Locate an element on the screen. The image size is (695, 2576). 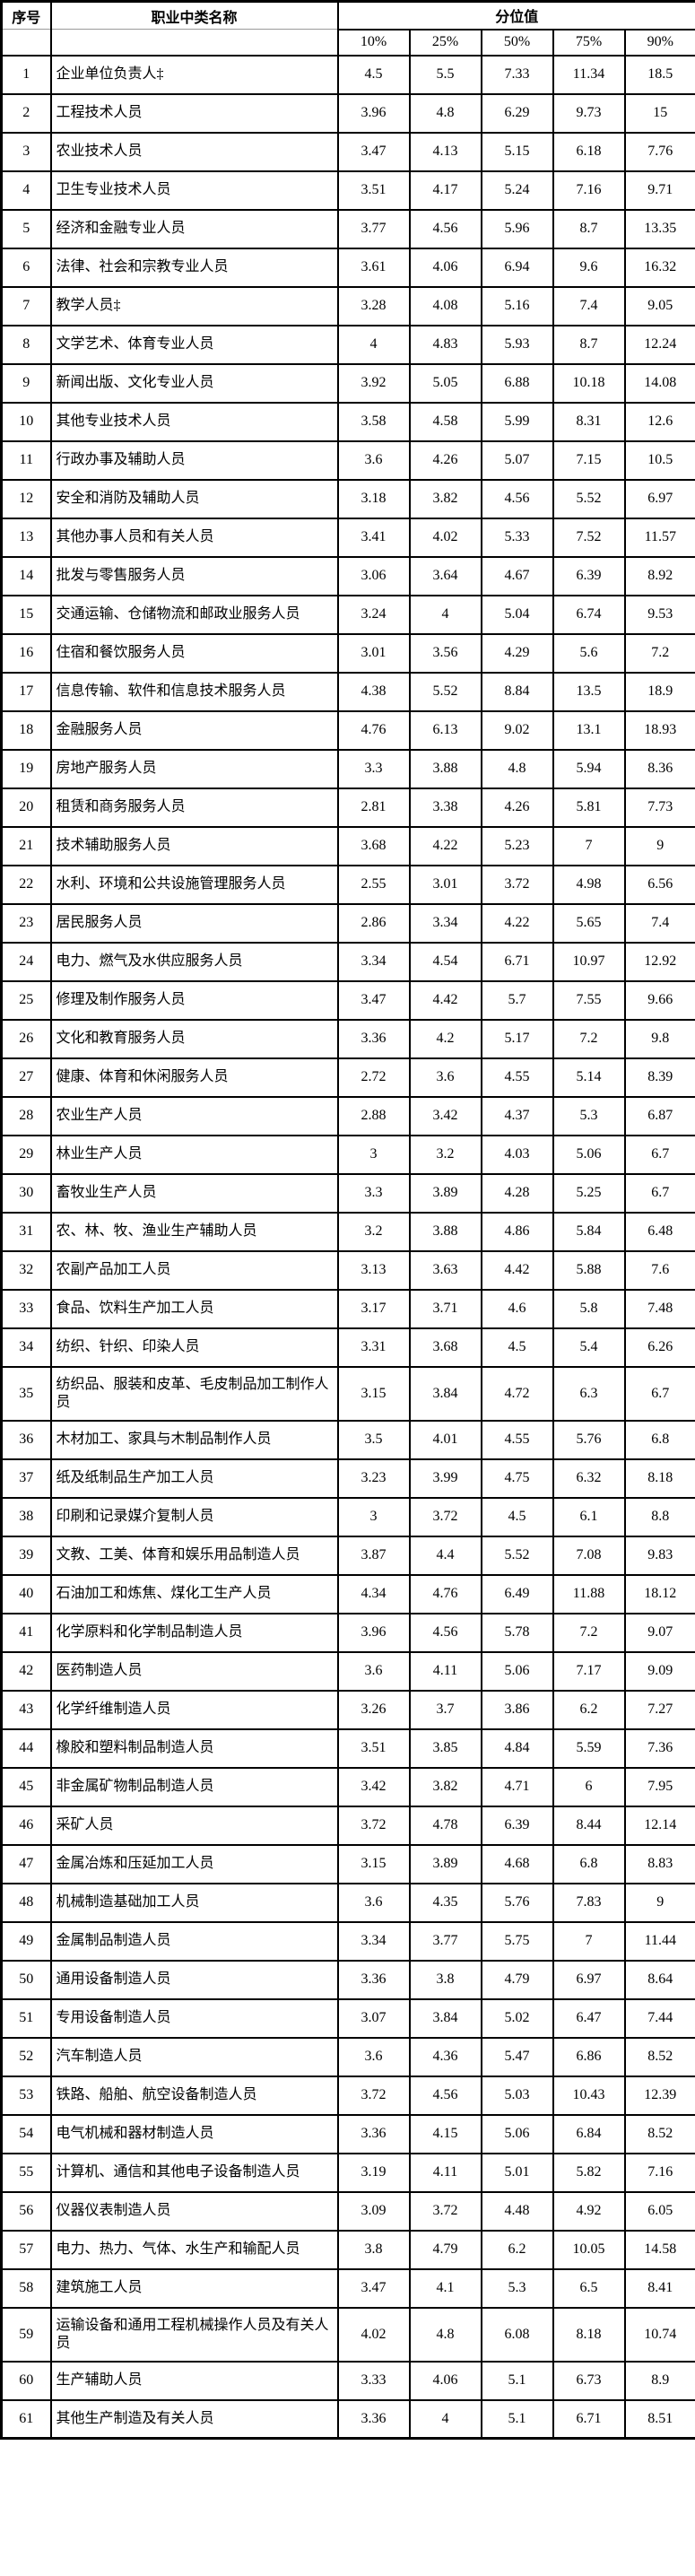
table-row: 8 文学艺术、体育专业人员 4 4.83 5.93 8.7 12.24 is located at coordinates (347, 344).